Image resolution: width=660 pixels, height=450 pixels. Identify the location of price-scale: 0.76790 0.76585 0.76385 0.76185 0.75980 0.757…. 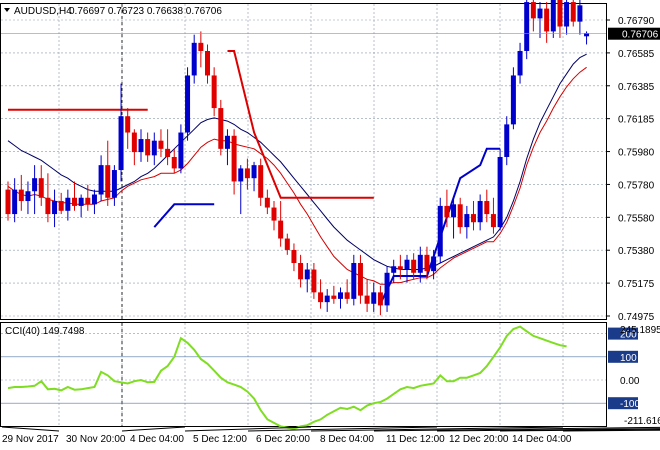
(630, 169).